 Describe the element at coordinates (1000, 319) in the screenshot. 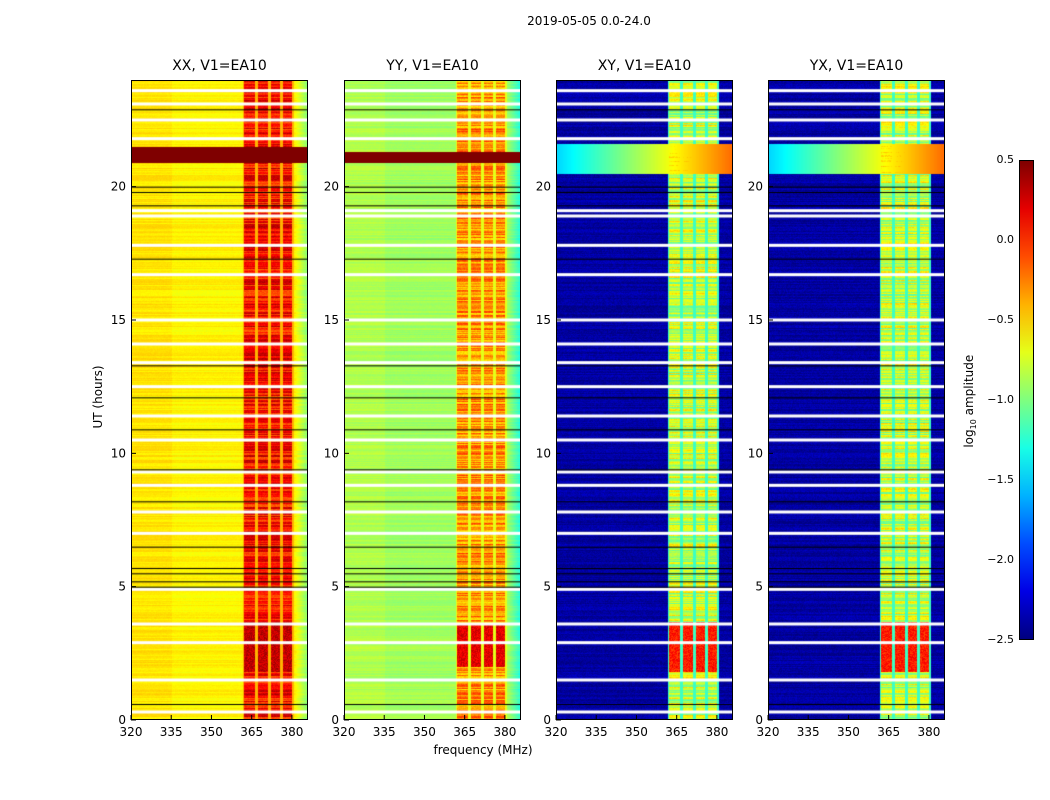

I see `colorbar-tick-label: −0.5` at that location.